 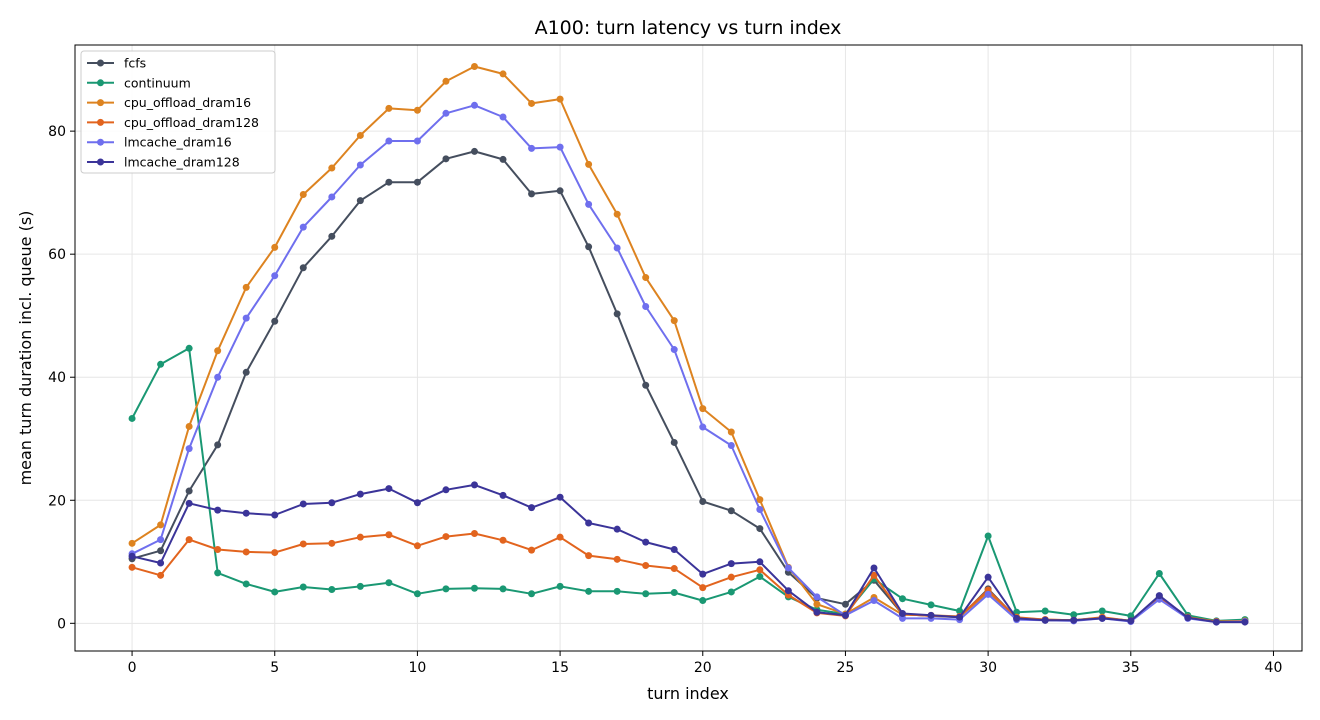 I want to click on x-tick-label: 35, so click(x=1131, y=668).